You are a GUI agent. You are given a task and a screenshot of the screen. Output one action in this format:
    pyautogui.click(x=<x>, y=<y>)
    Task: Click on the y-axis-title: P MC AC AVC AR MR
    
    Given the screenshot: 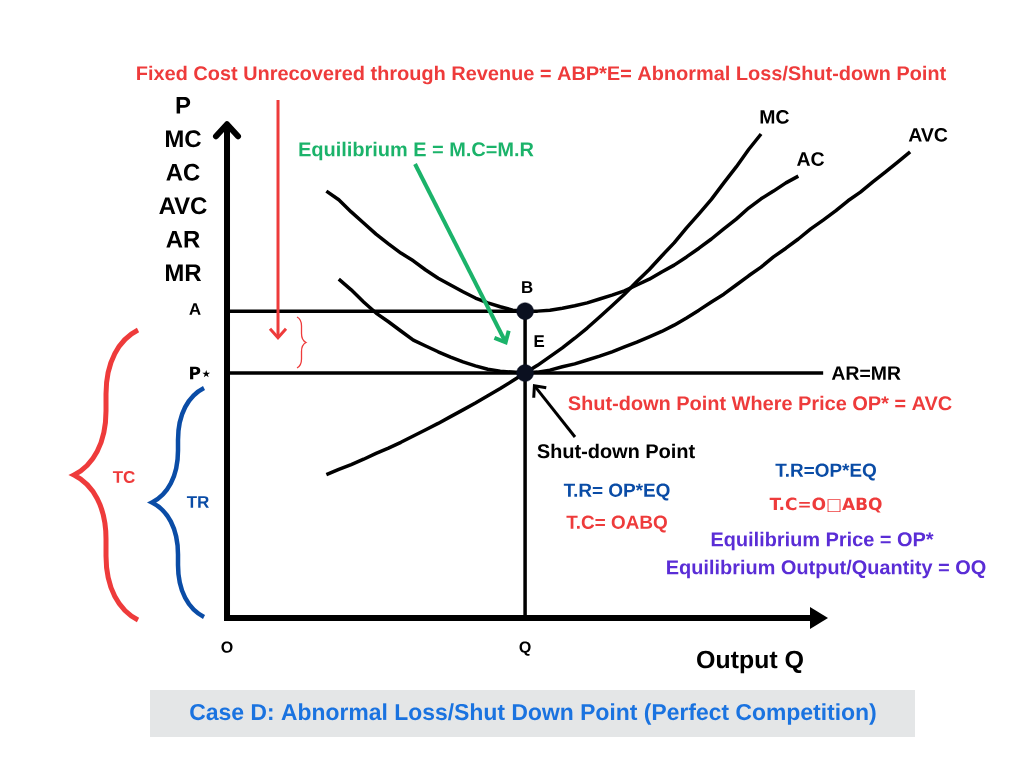 What is the action you would take?
    pyautogui.click(x=183, y=189)
    